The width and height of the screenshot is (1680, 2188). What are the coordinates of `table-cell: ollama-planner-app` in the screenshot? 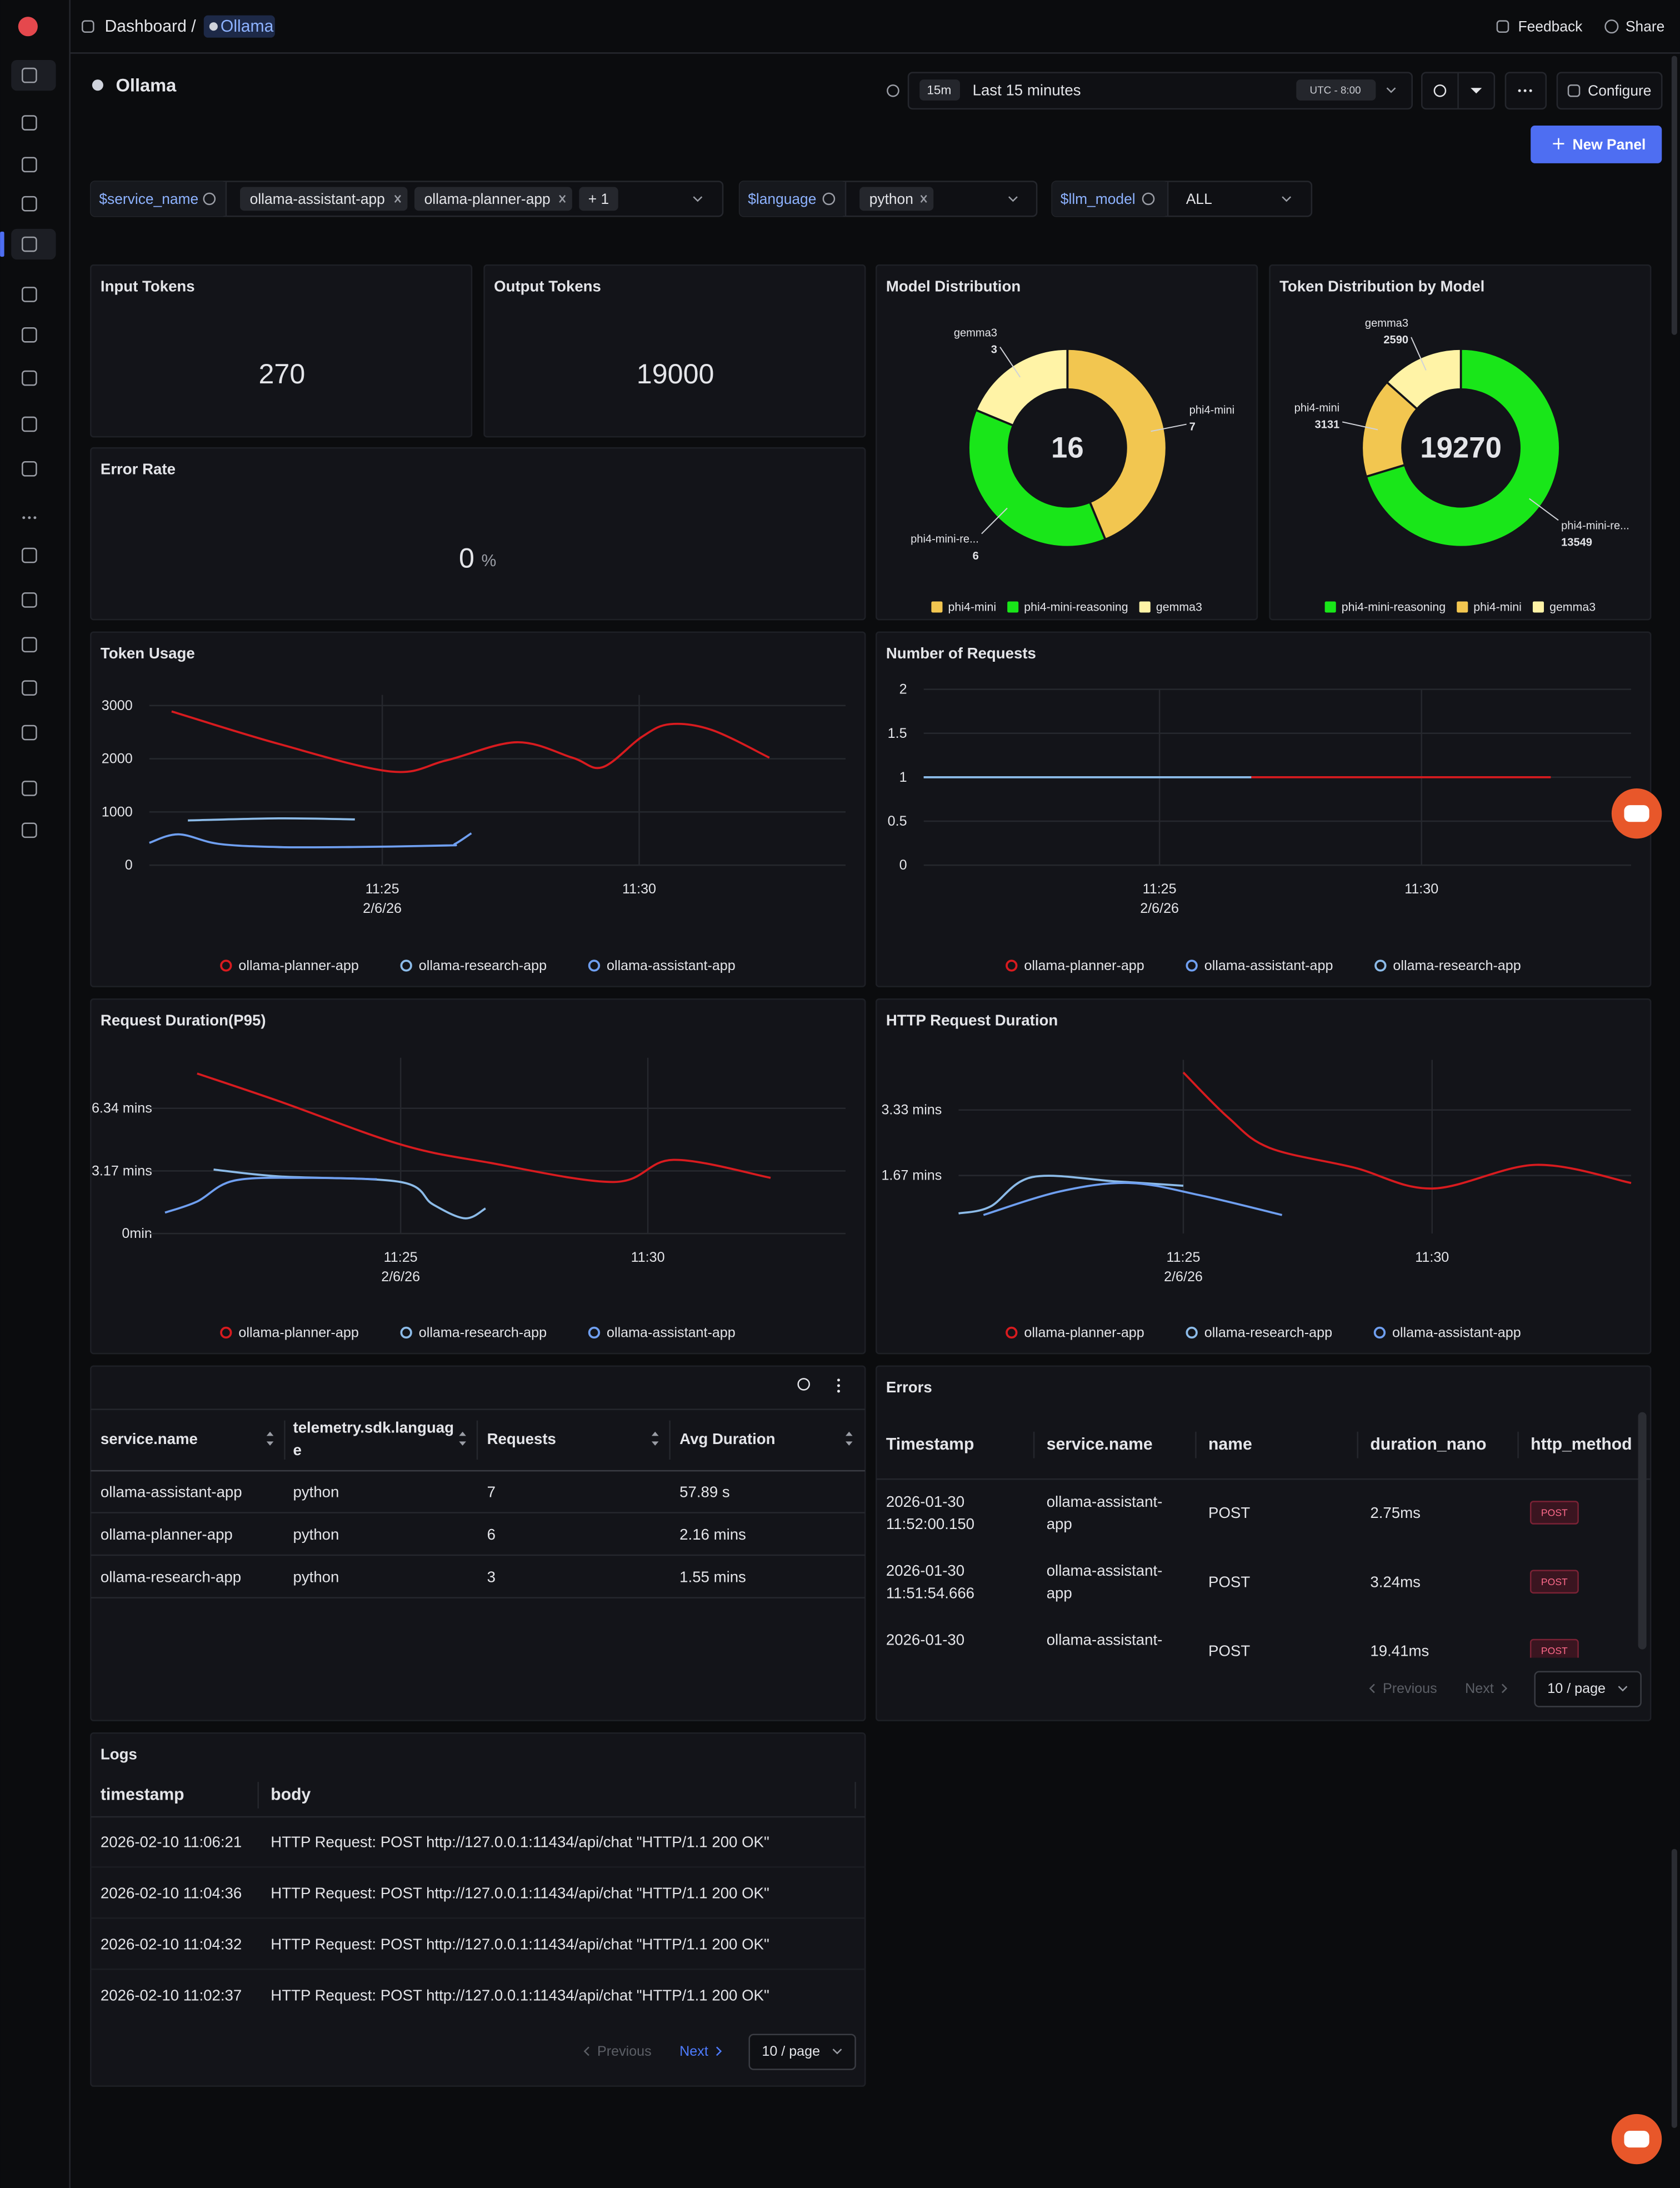 It's located at (167, 1534).